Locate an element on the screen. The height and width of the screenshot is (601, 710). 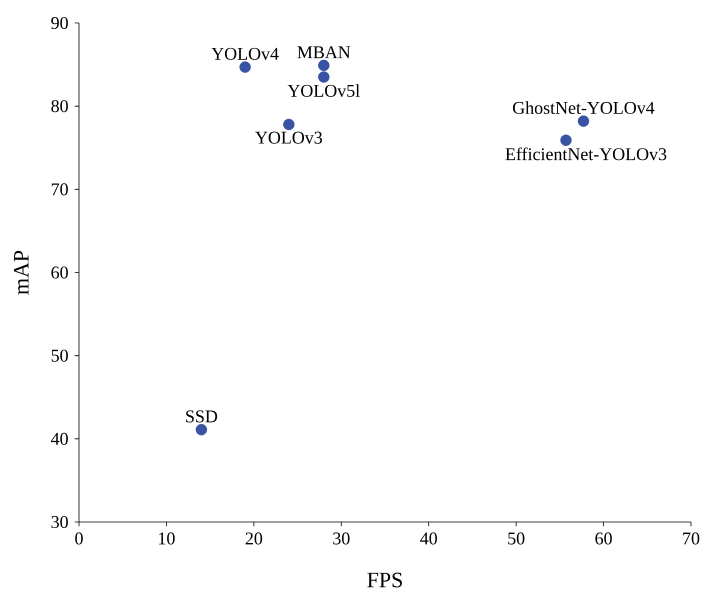
y-tick-label: 60 is located at coordinates (59, 272).